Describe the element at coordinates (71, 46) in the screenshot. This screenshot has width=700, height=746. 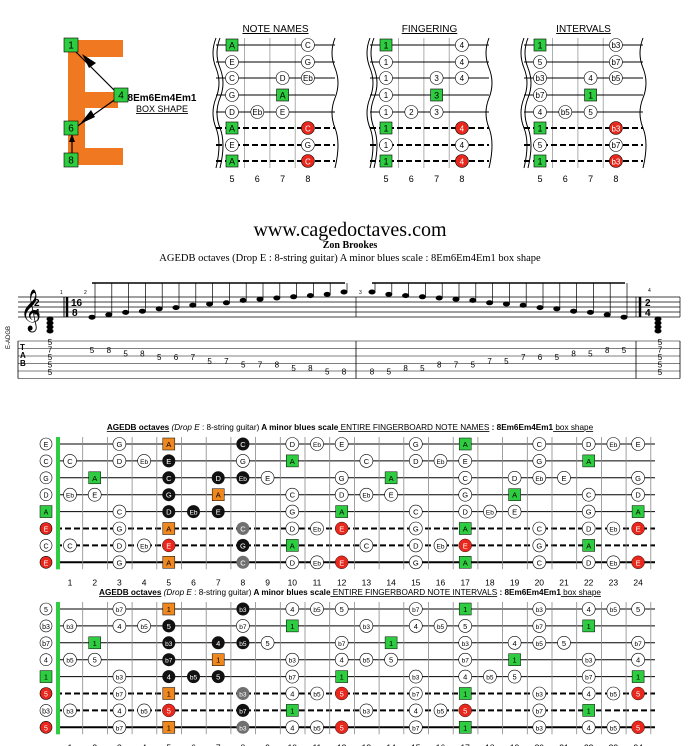
I see `marker-label-1: 1` at that location.